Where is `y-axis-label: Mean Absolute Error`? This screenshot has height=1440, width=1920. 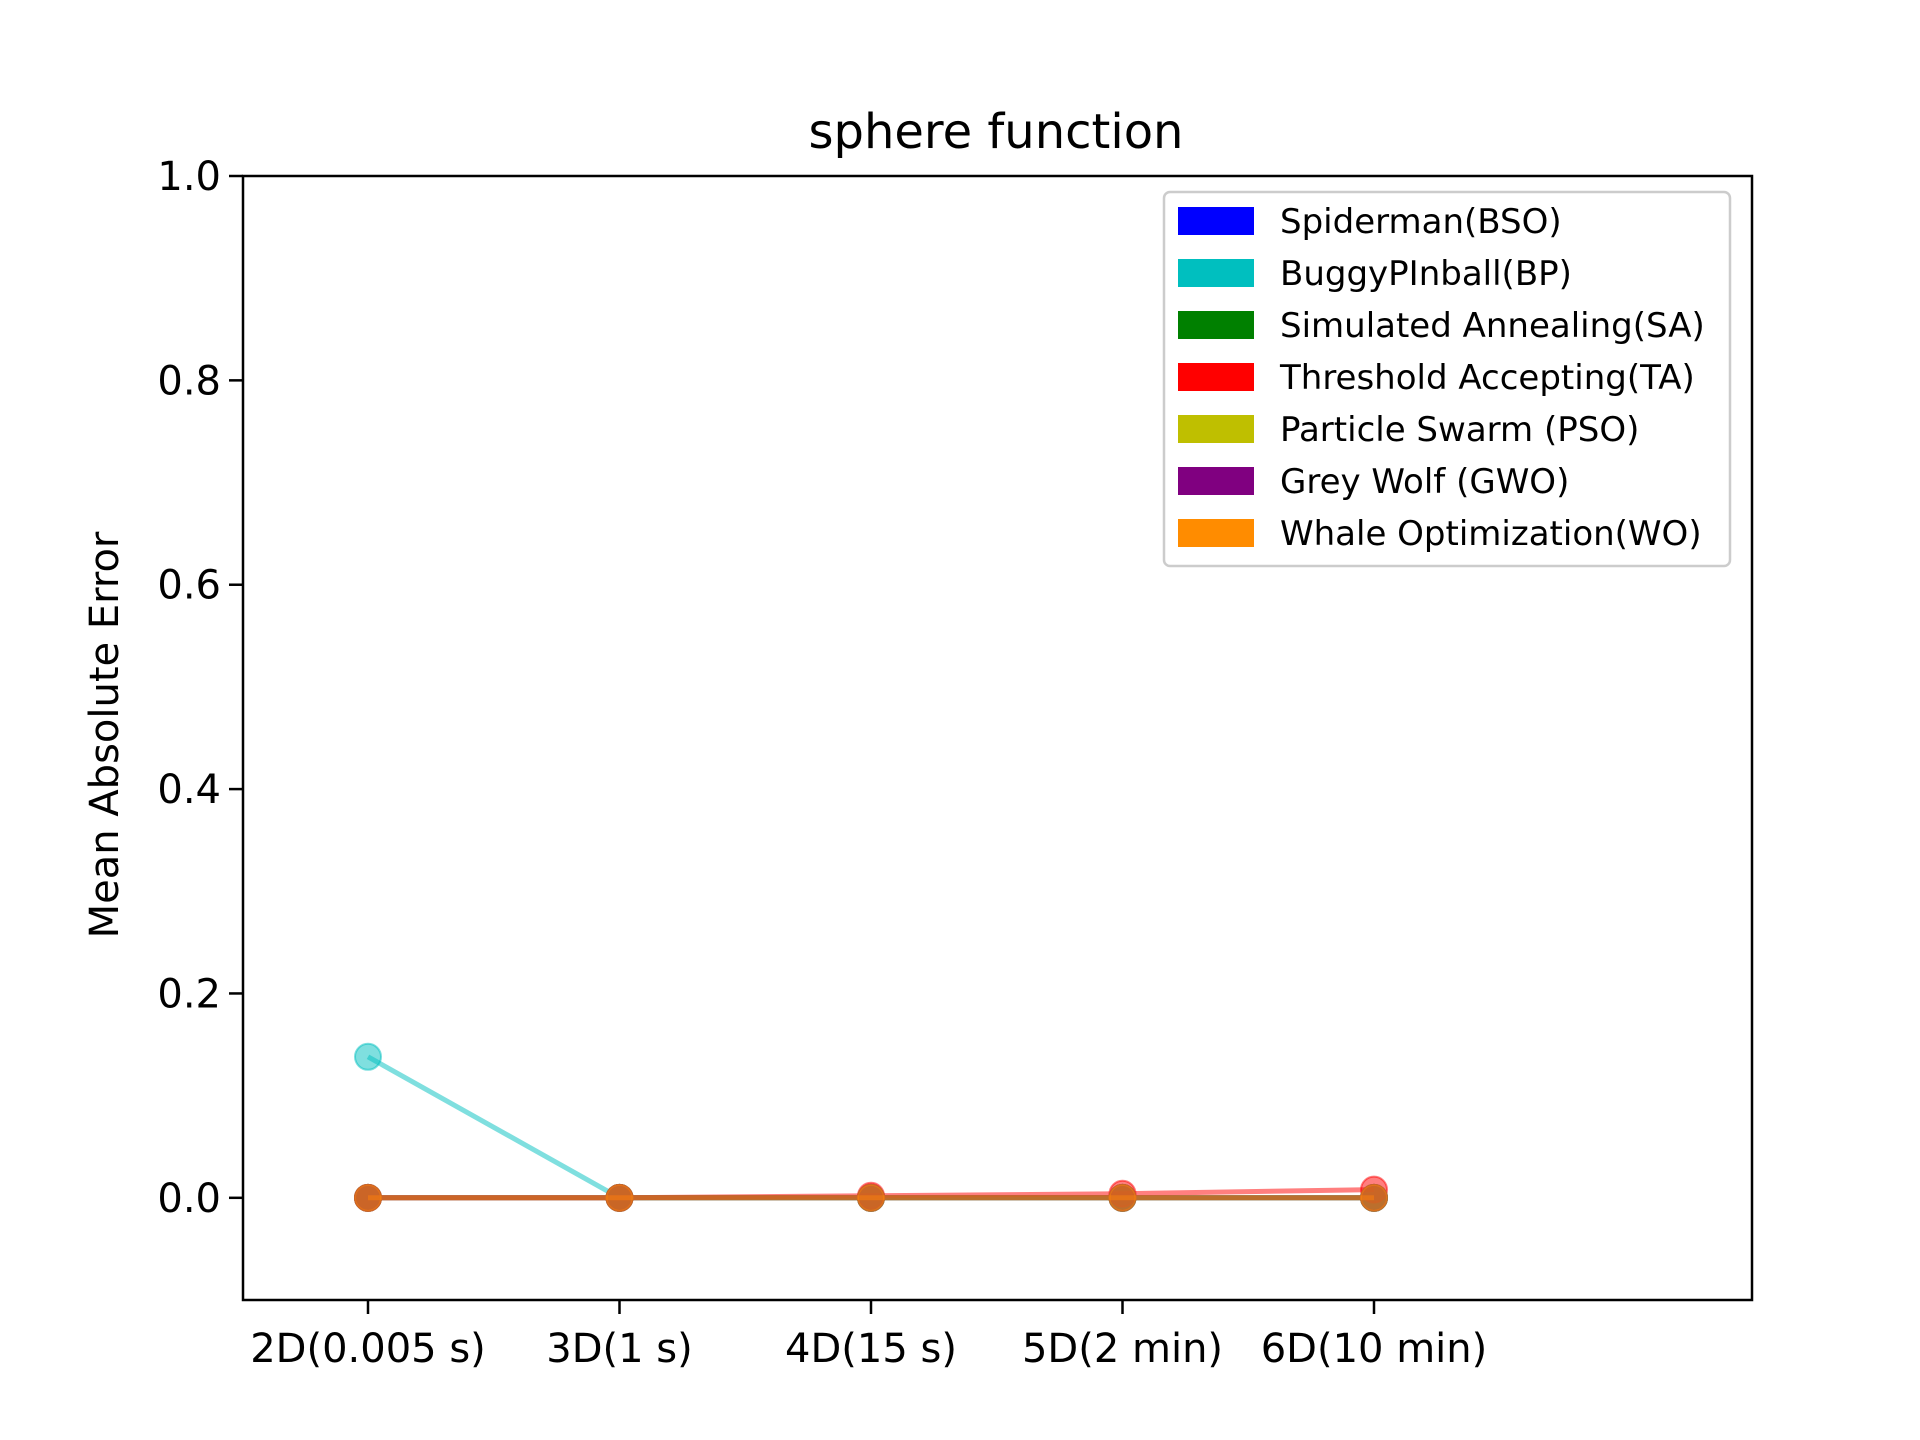 y-axis-label: Mean Absolute Error is located at coordinates (105, 734).